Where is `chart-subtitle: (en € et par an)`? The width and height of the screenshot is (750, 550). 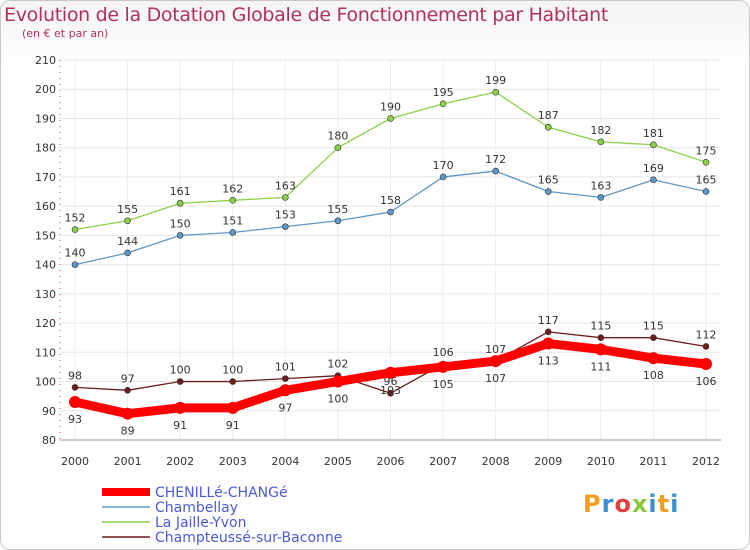 chart-subtitle: (en € et par an) is located at coordinates (65, 33).